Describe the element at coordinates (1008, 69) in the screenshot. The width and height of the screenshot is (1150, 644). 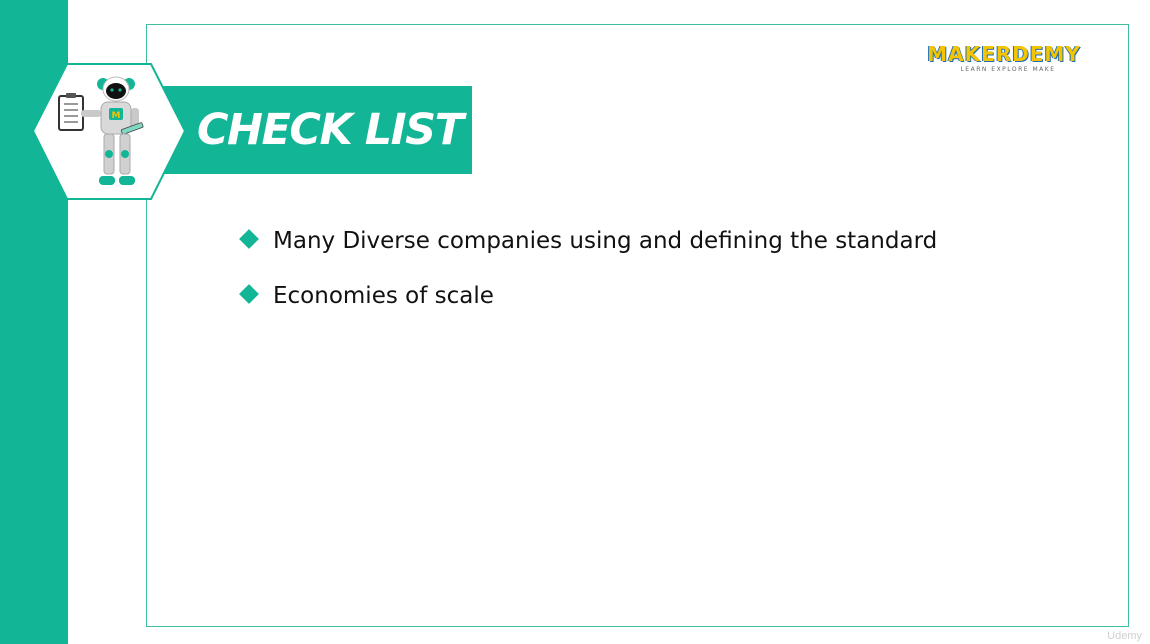
I see `logo-tagline: LEARN EXPLORE MAKE` at that location.